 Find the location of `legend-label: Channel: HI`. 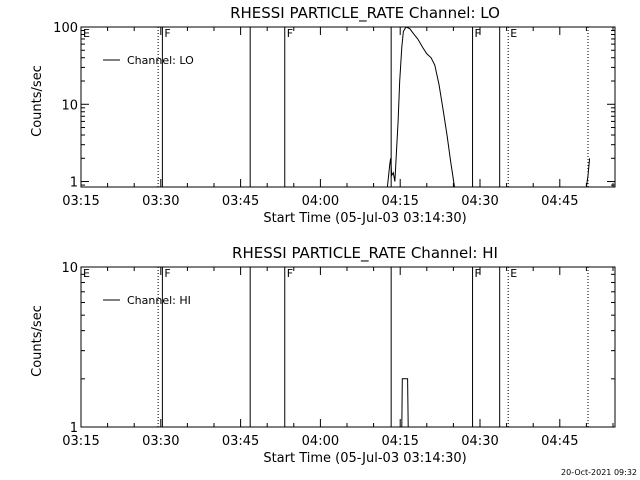

legend-label: Channel: HI is located at coordinates (159, 300).